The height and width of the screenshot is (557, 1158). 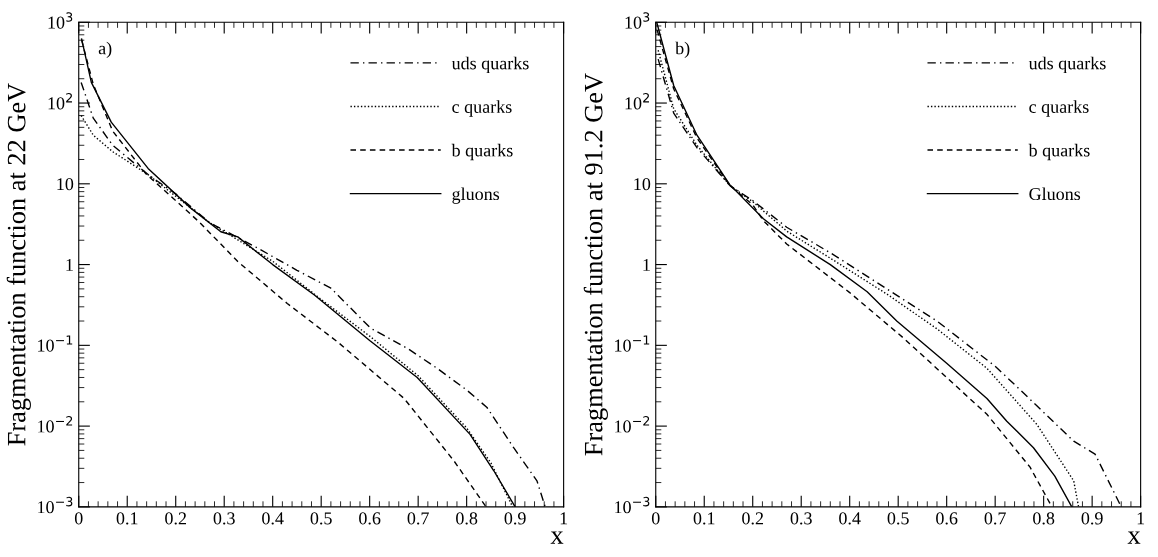 What do you see at coordinates (18, 264) in the screenshot?
I see `y-axis-title: Fragmentation function at 22 GeV` at bounding box center [18, 264].